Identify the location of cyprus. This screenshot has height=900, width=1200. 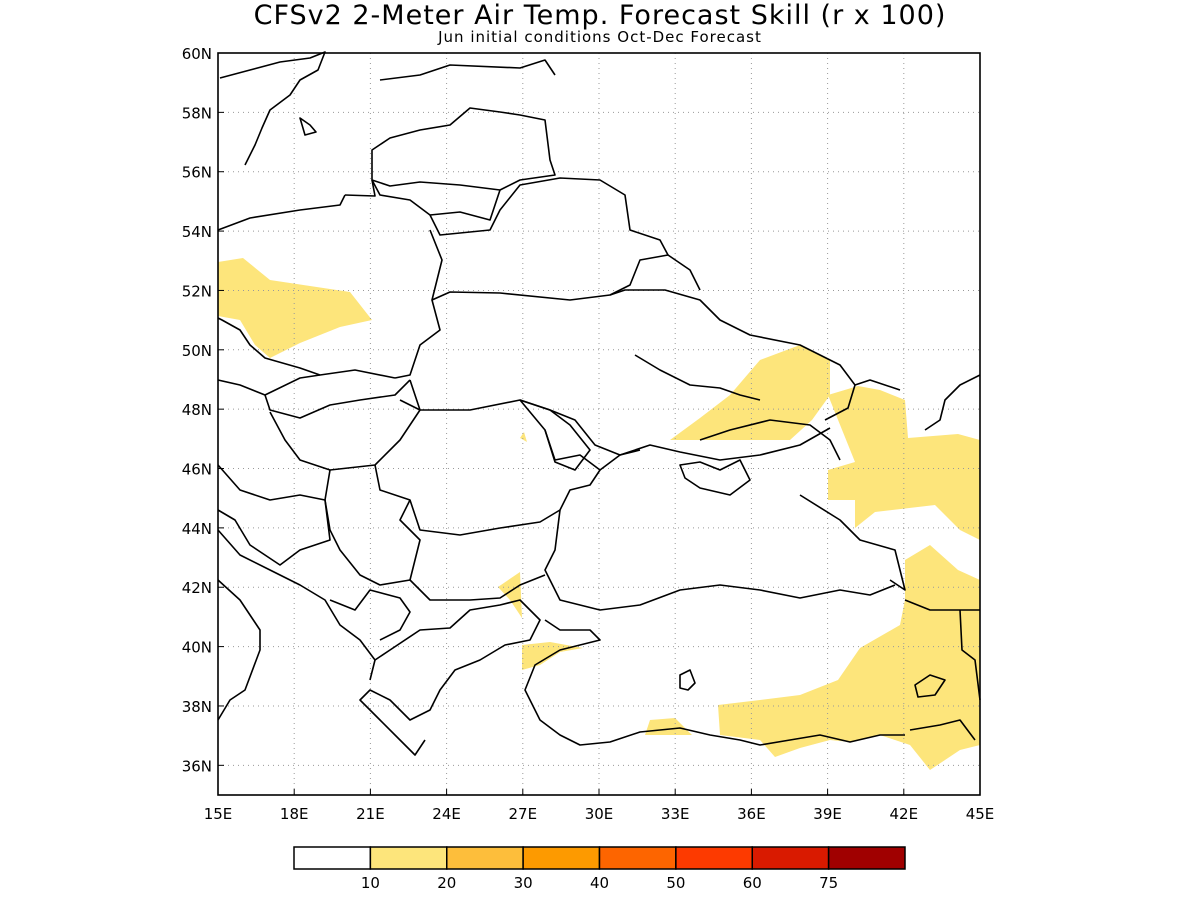
(687, 680).